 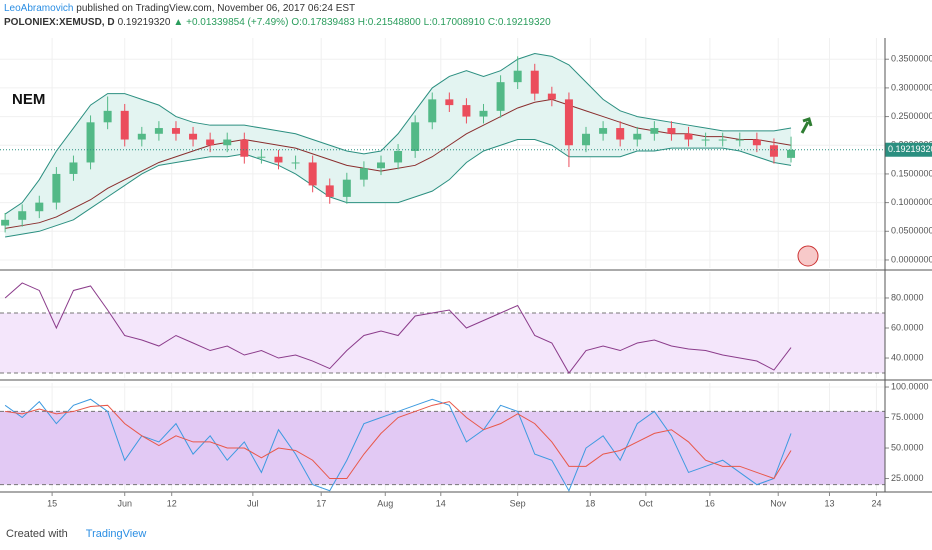 What do you see at coordinates (124, 503) in the screenshot?
I see `x-tick-label: Jun` at bounding box center [124, 503].